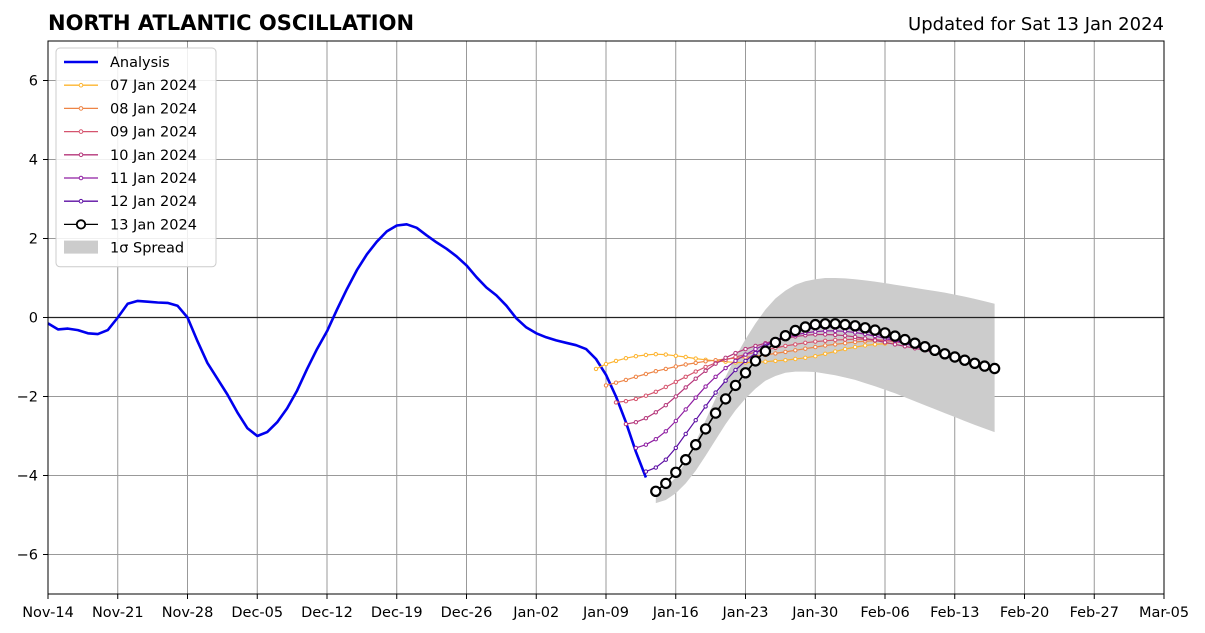 This screenshot has width=1205, height=633. I want to click on y-tick-label: −2, so click(27, 398).